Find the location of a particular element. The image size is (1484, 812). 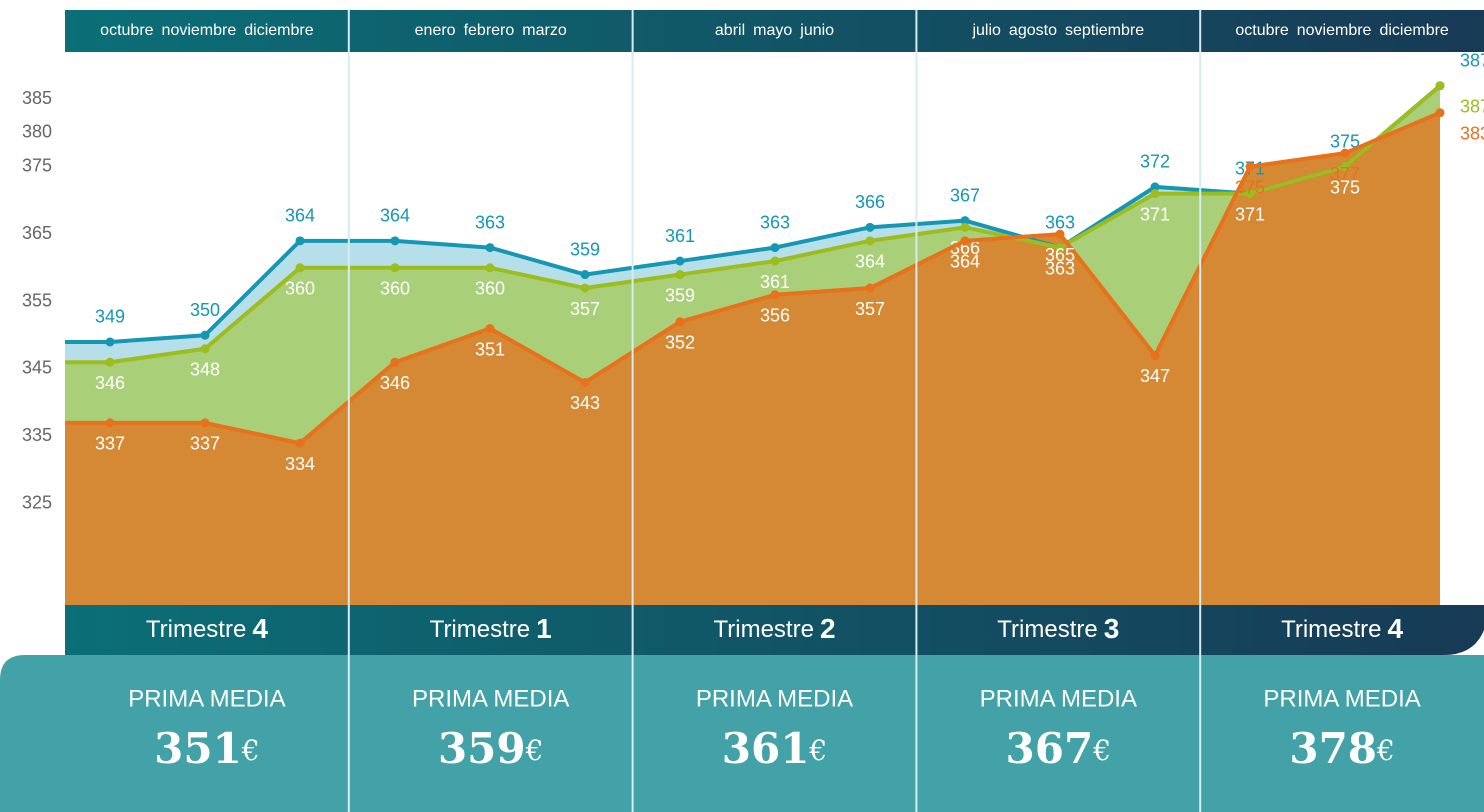

data-label: 348 is located at coordinates (205, 369).